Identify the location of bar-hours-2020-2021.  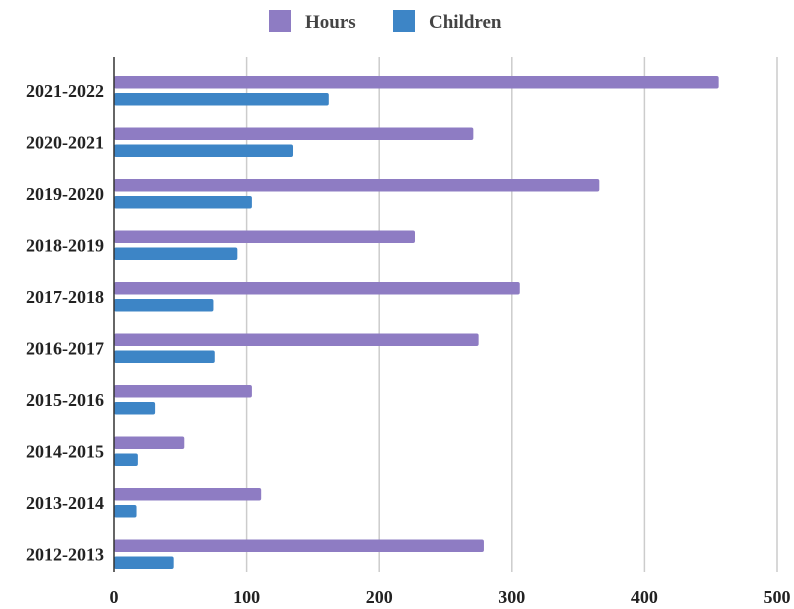
(294, 133).